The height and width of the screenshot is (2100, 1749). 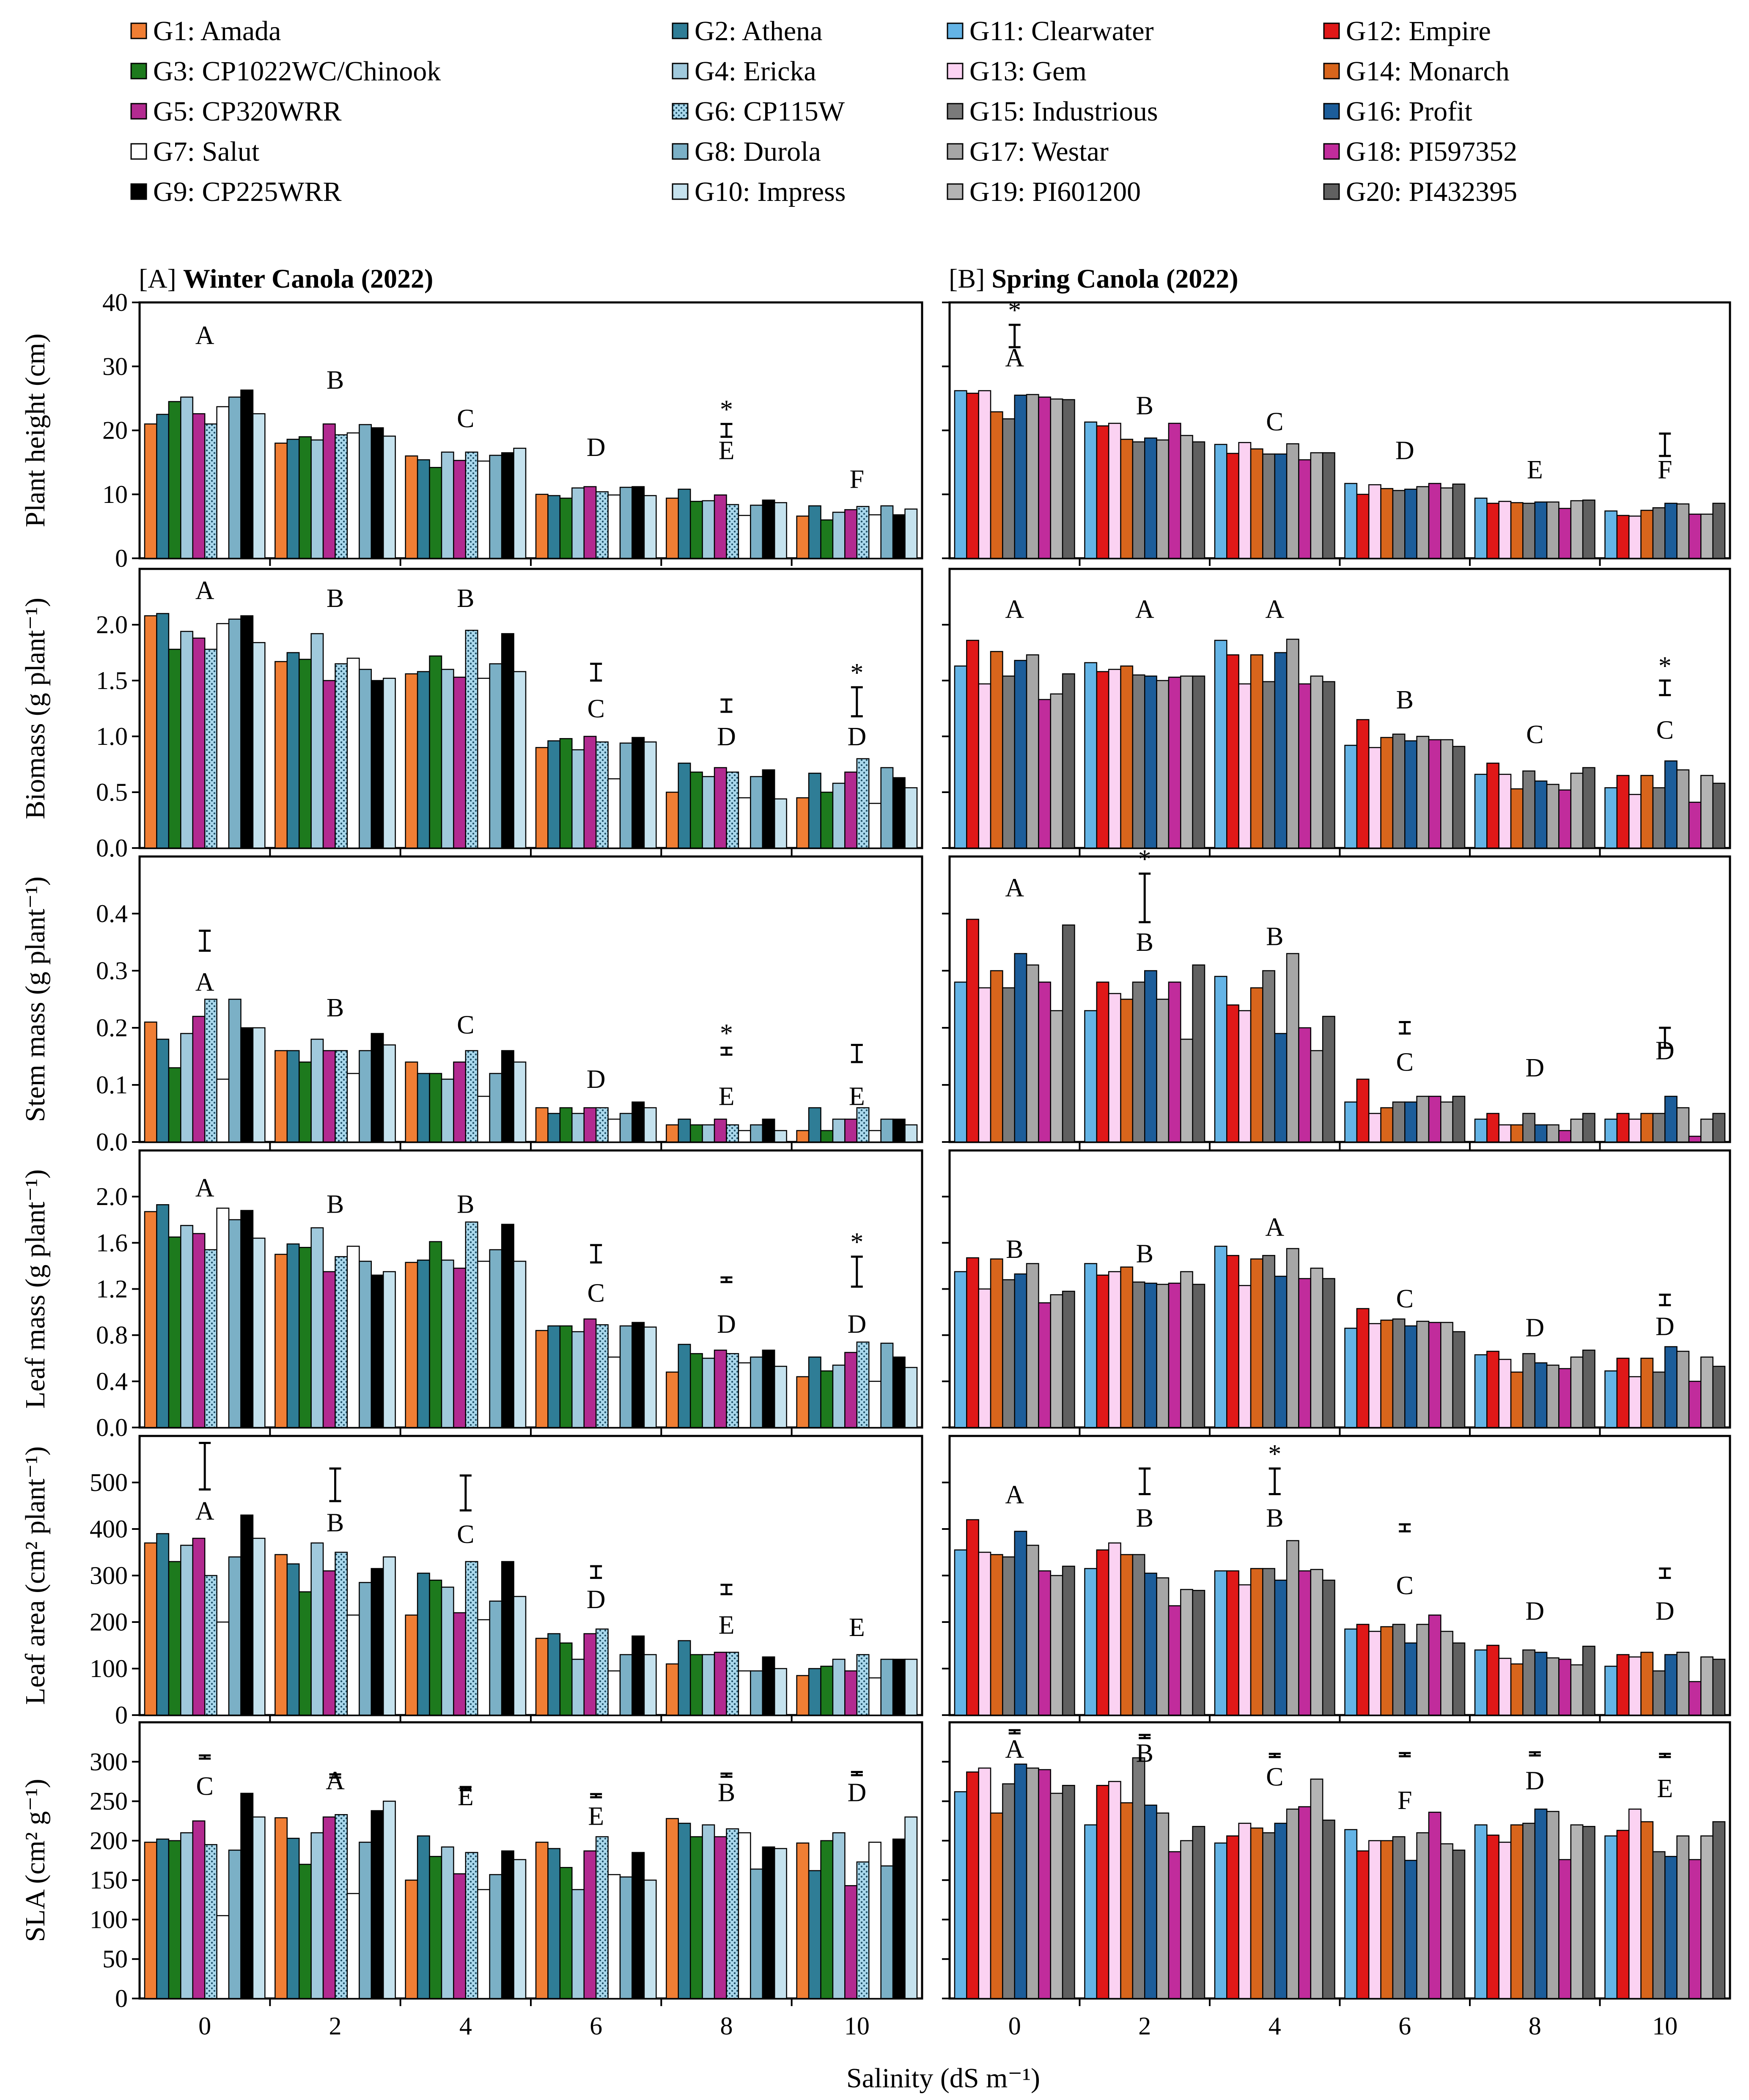 I want to click on lsd-error-bar, so click(x=857, y=1053).